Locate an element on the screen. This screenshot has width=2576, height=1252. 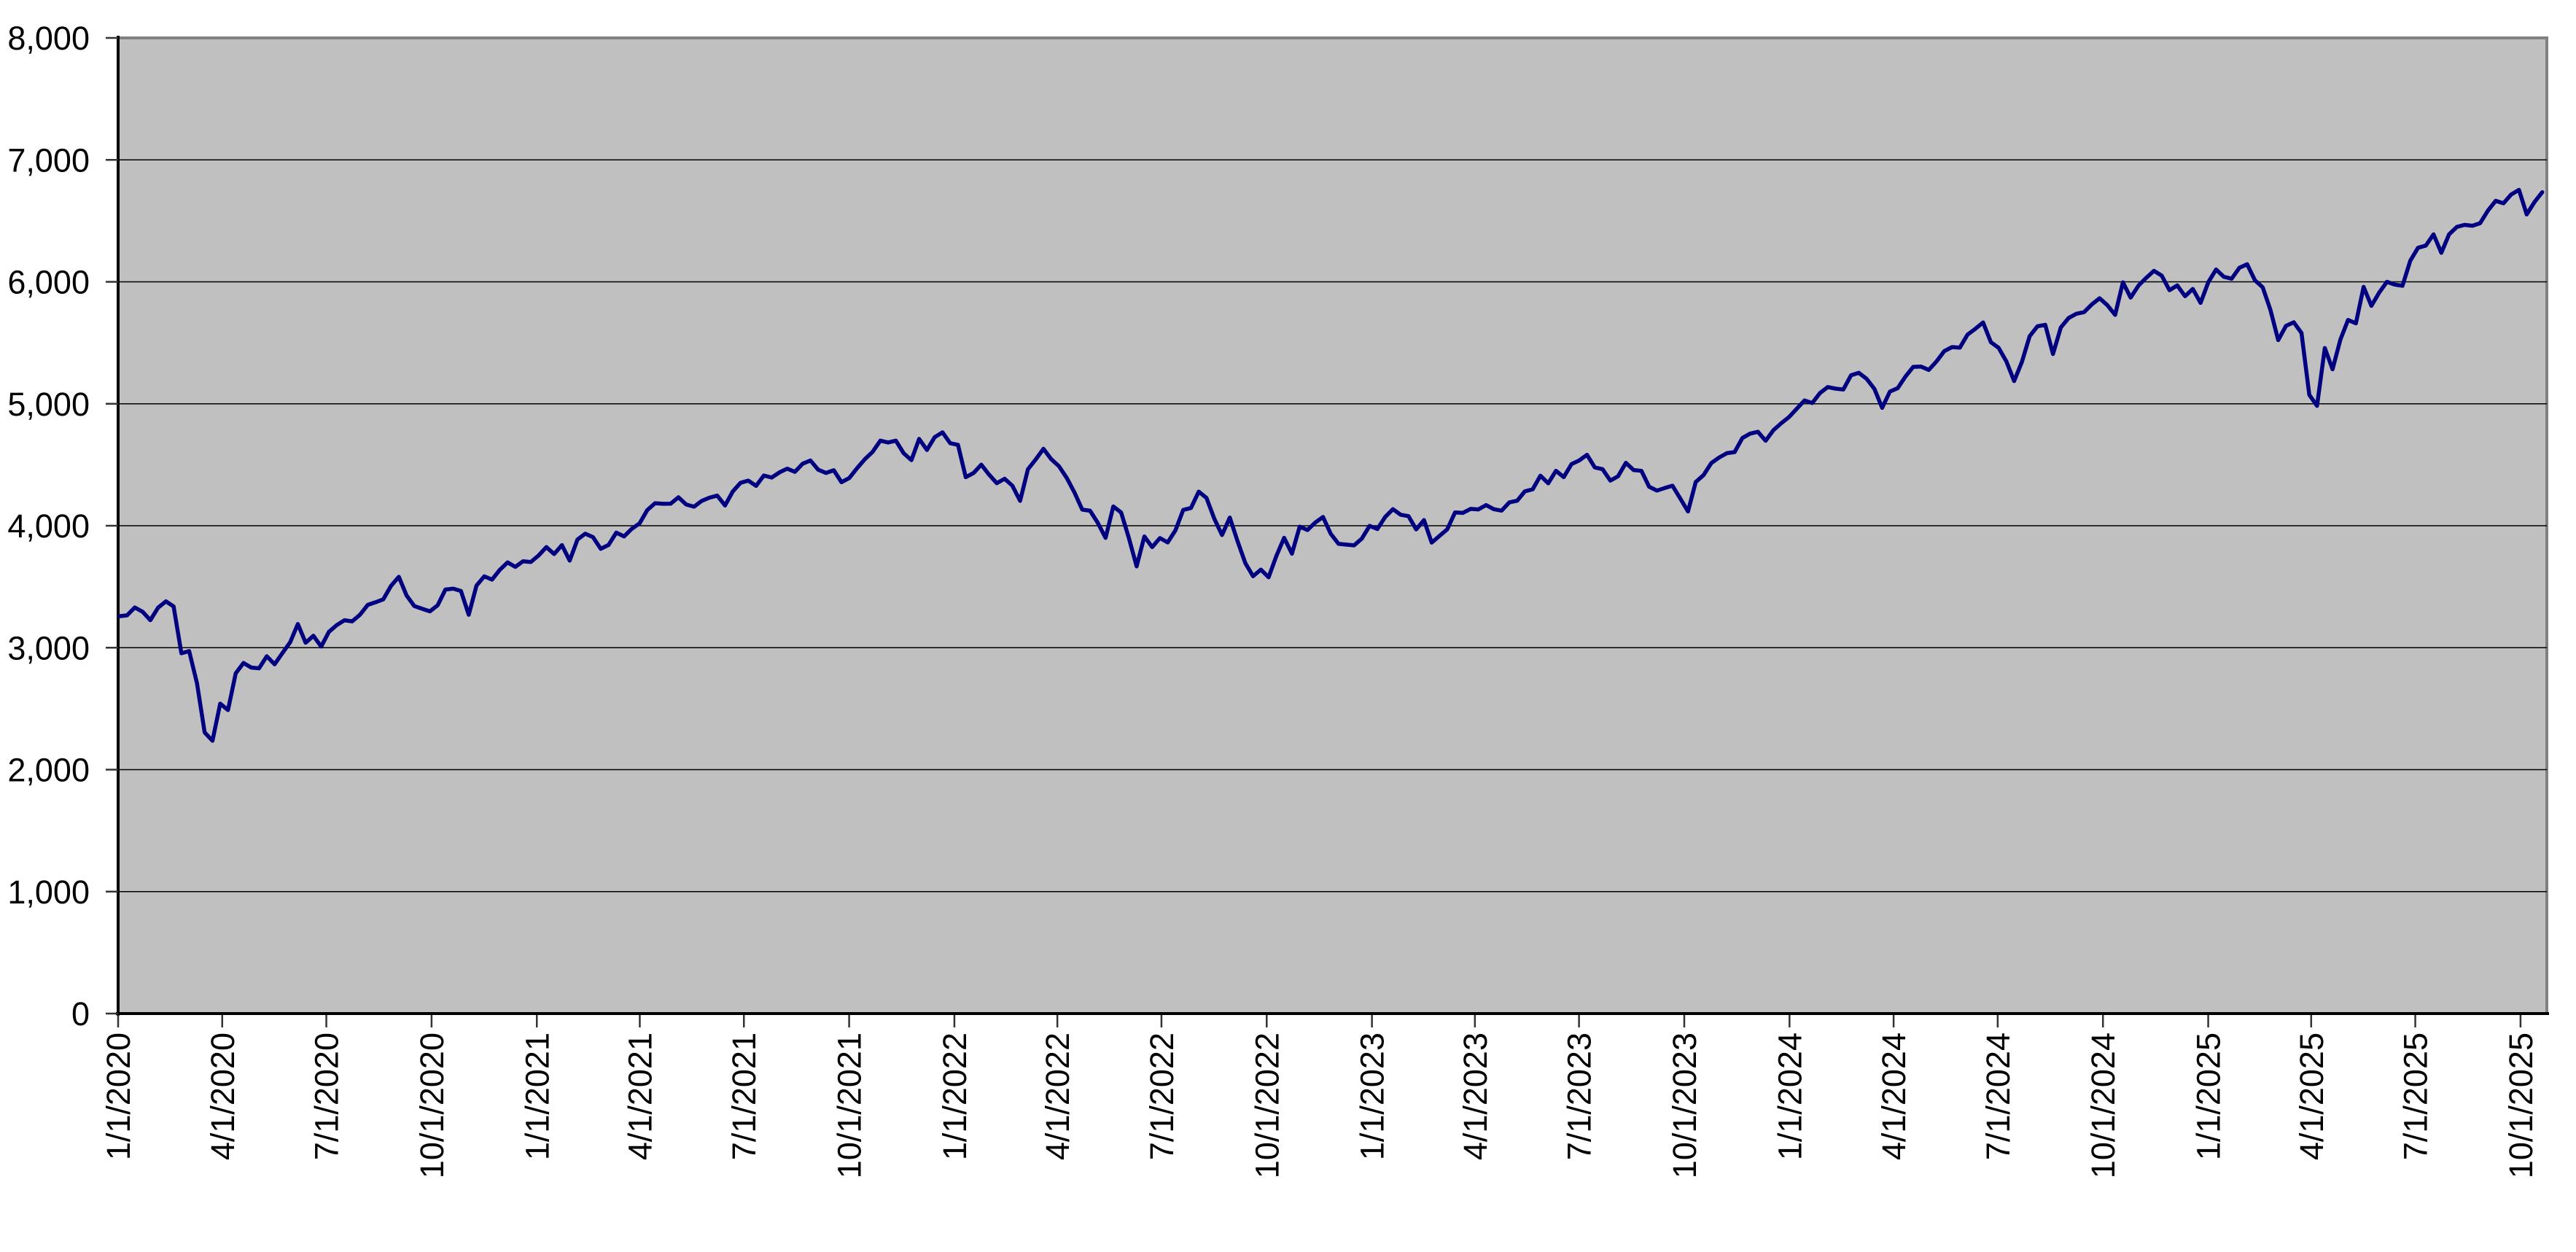
x-axis-tick-label: 1/1/2022 is located at coordinates (954, 1096).